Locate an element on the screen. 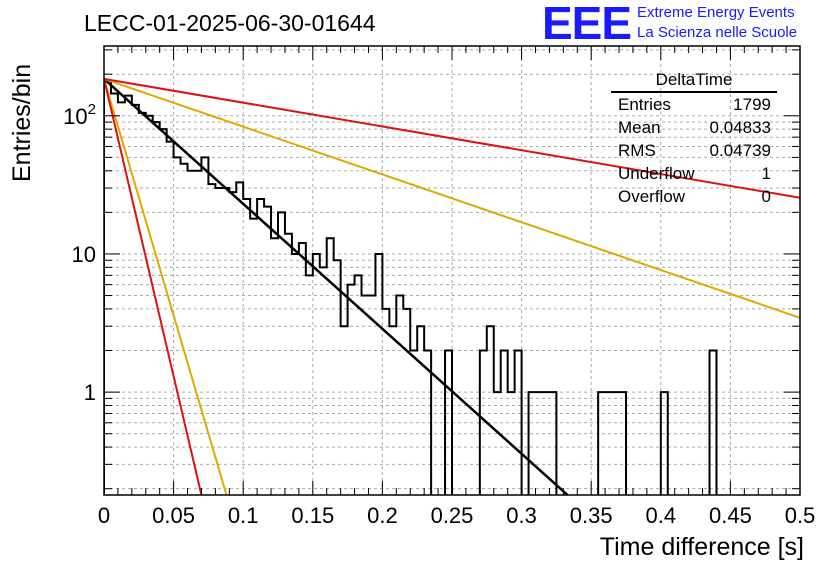  stats-label: RMS is located at coordinates (637, 150).